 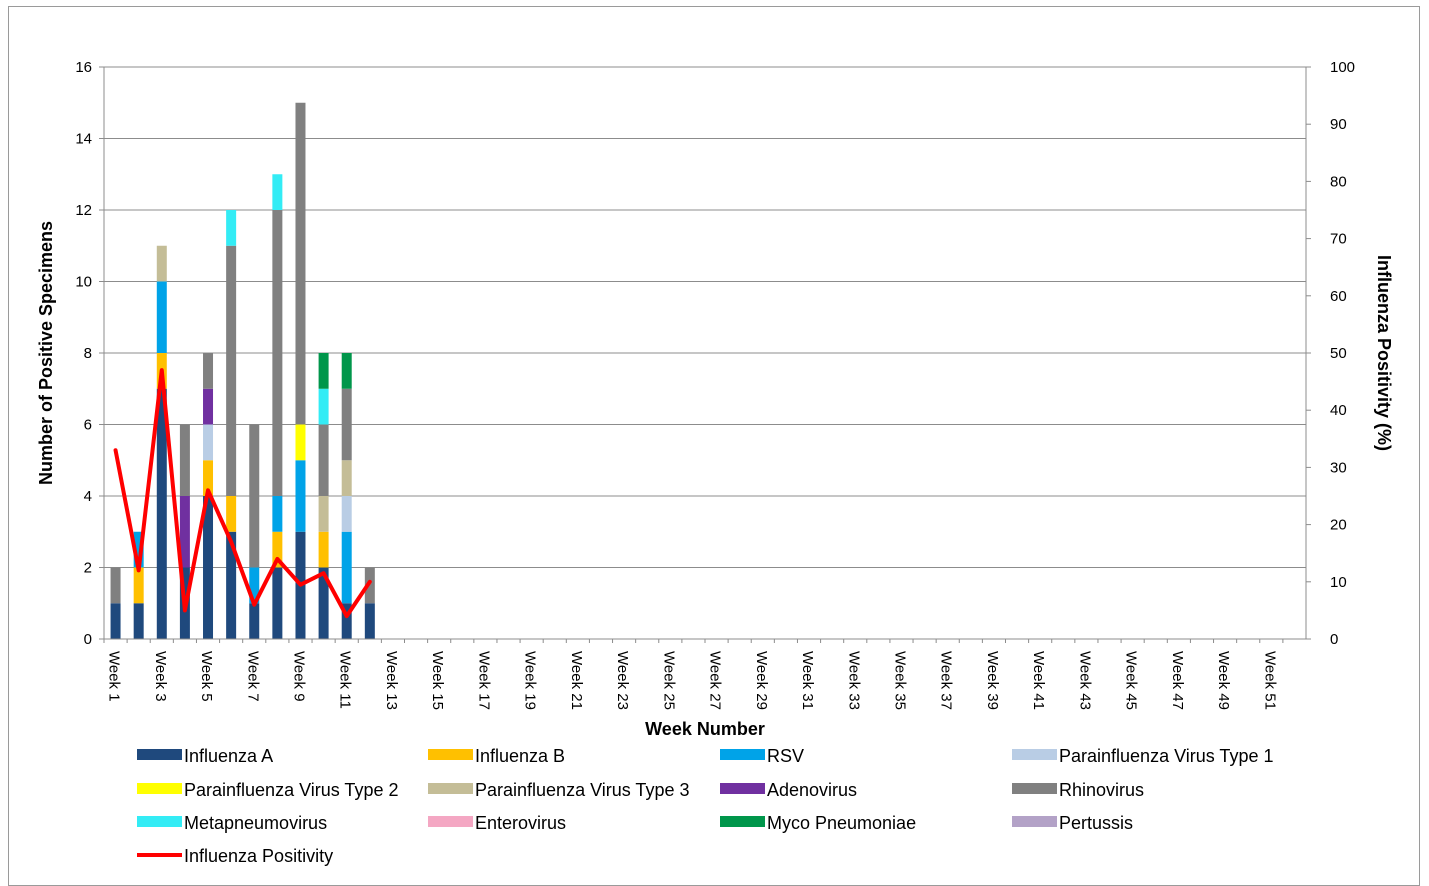 What do you see at coordinates (785, 756) in the screenshot?
I see `legend-label: RSV` at bounding box center [785, 756].